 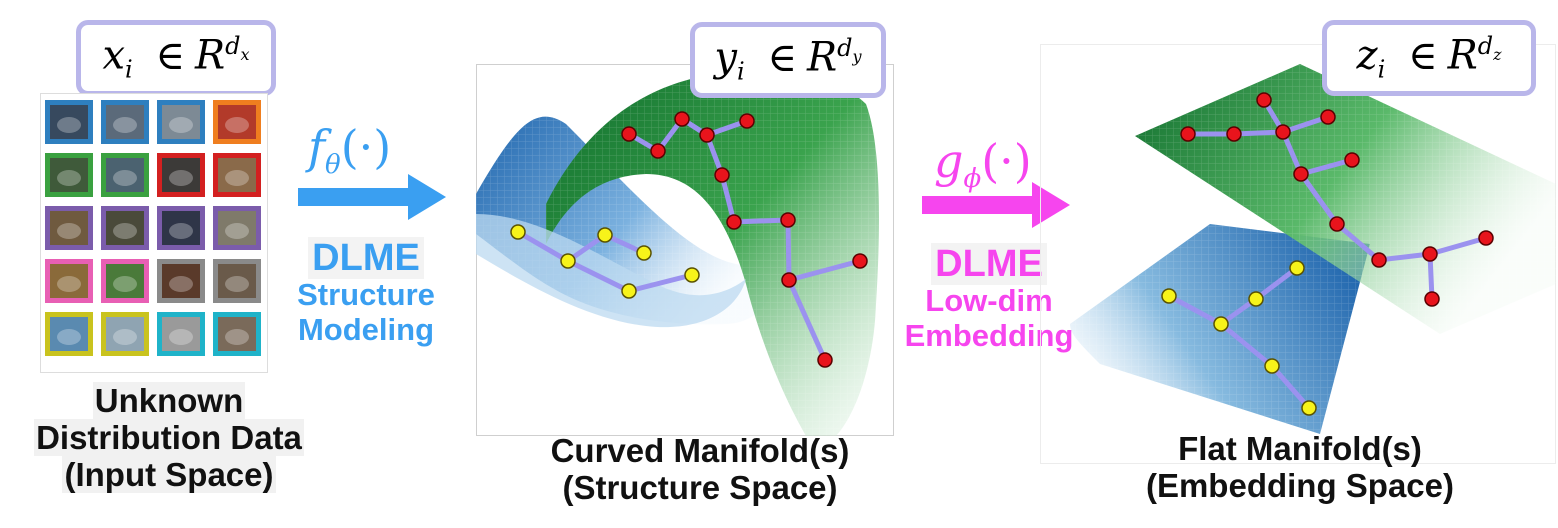 I want to click on dlme-structure-modeling-label: DLME Structure Modeling, so click(x=366, y=292).